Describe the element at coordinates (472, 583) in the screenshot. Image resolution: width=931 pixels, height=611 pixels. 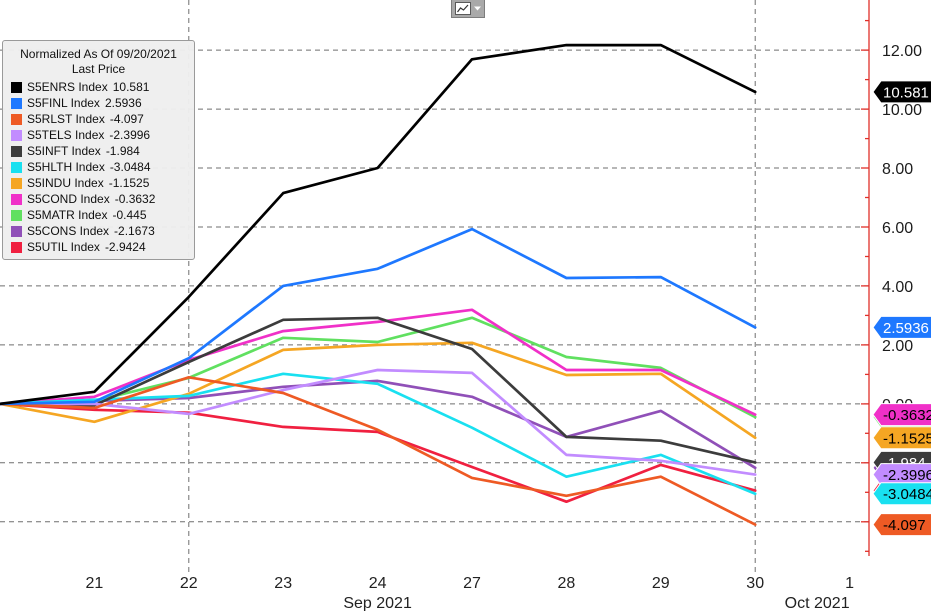
I see `x-tick-label: 27` at that location.